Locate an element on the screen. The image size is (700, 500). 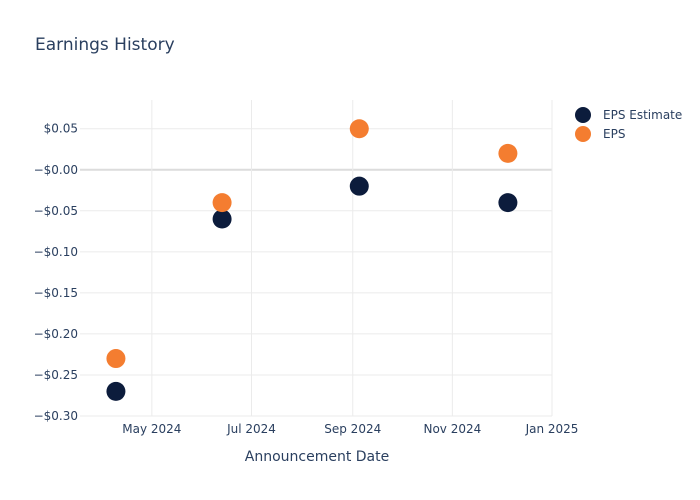
y-tick-label: −$0.15 is located at coordinates (56, 293).